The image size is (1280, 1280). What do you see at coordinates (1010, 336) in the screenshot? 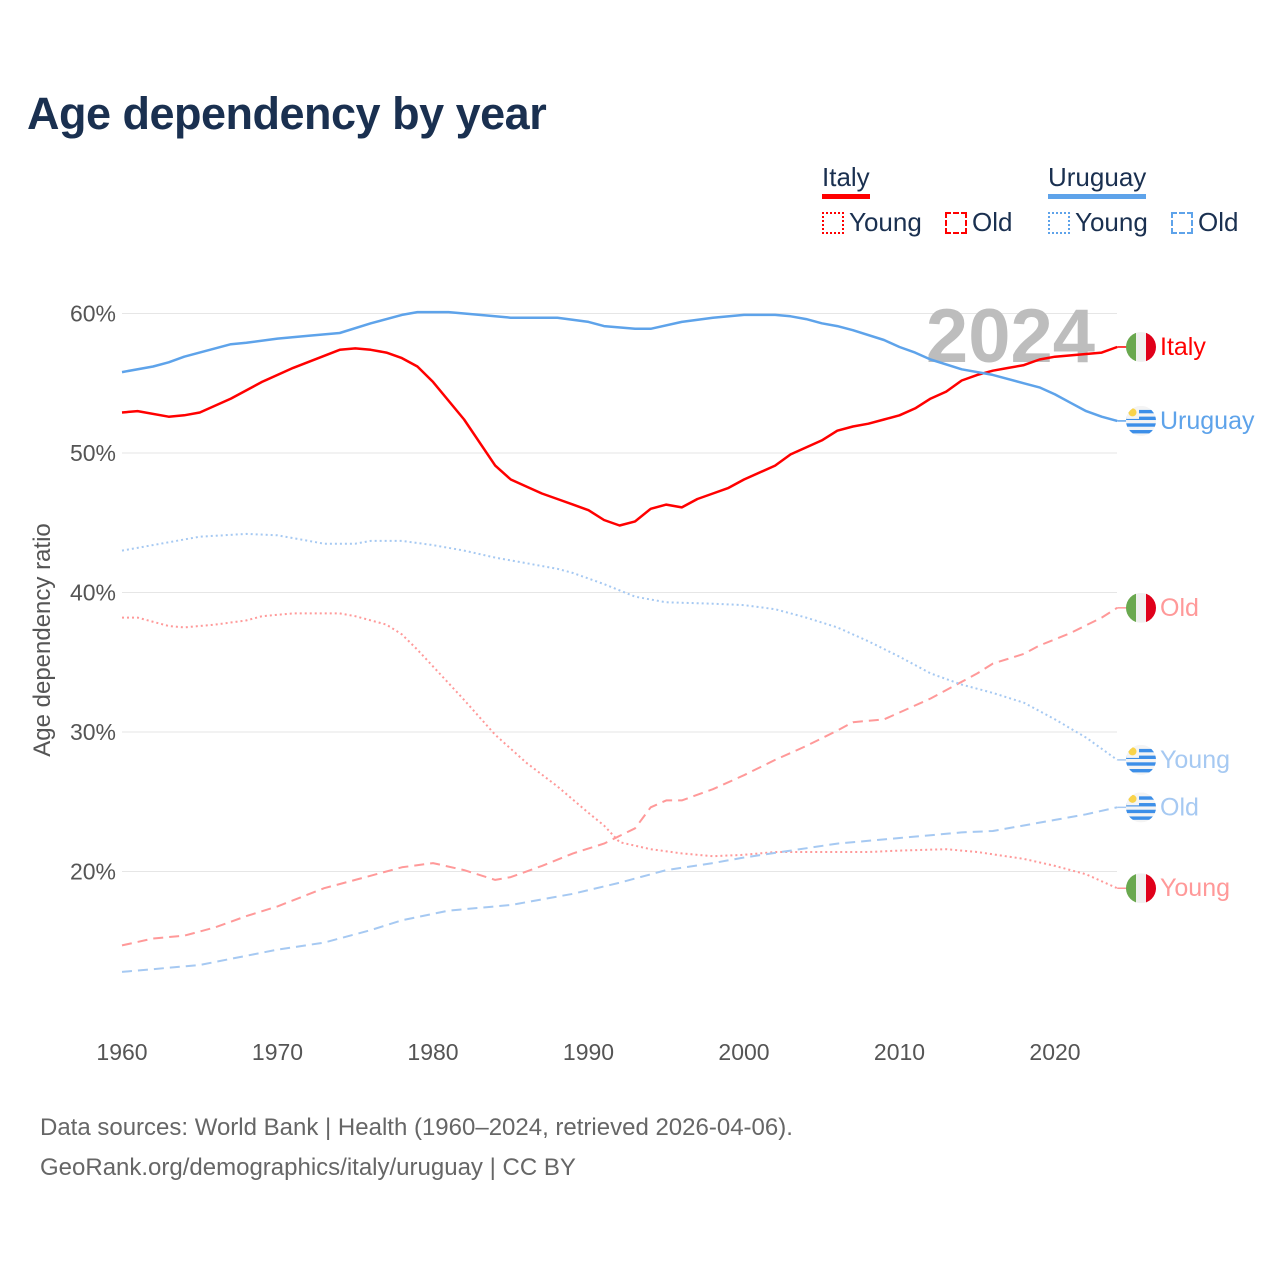
I see `year-watermark: 2024` at bounding box center [1010, 336].